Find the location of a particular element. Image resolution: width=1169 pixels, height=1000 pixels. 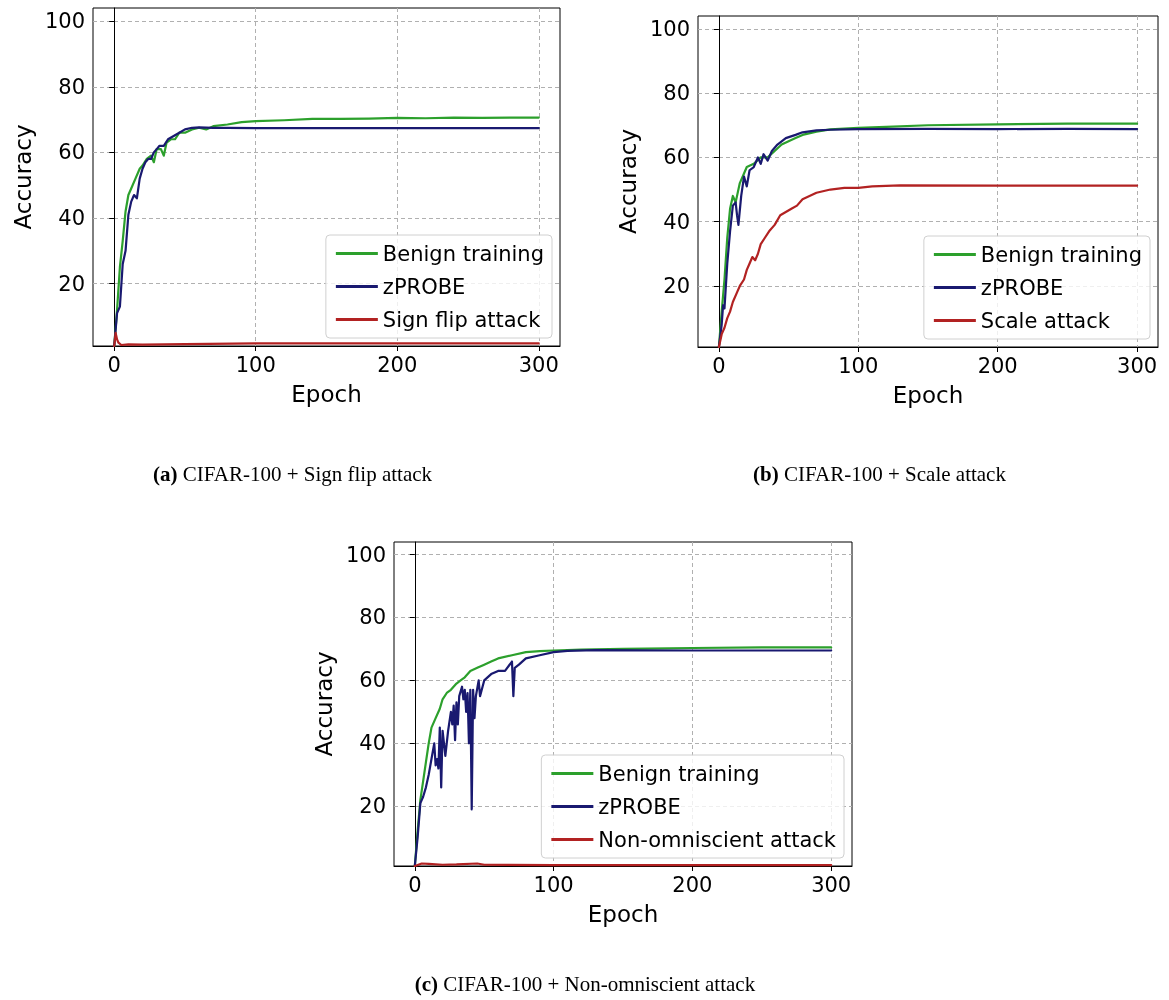

legend-label: Scale attack is located at coordinates (1045, 320).